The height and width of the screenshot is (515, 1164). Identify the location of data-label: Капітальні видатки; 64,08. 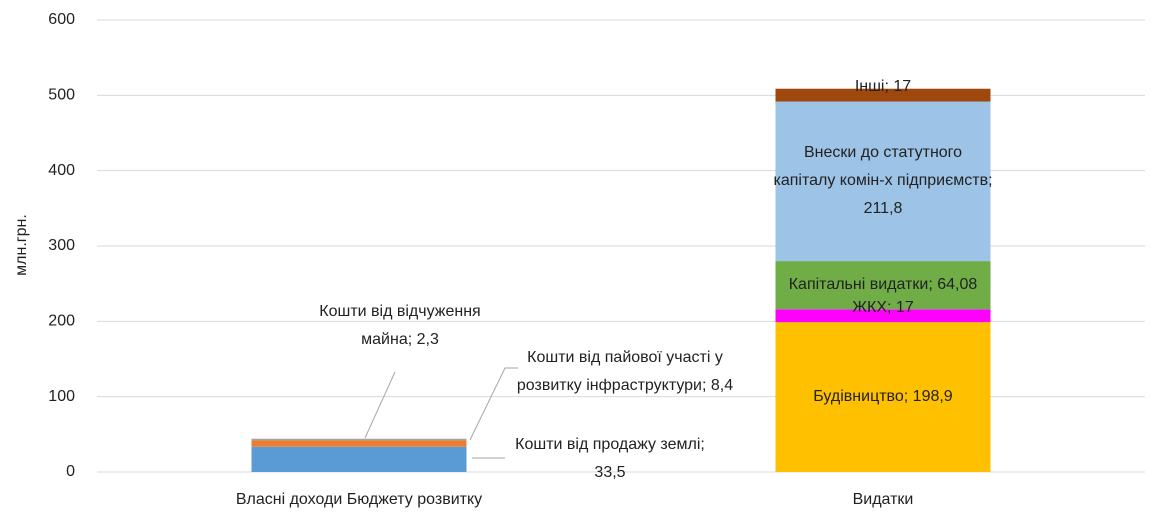
(883, 285).